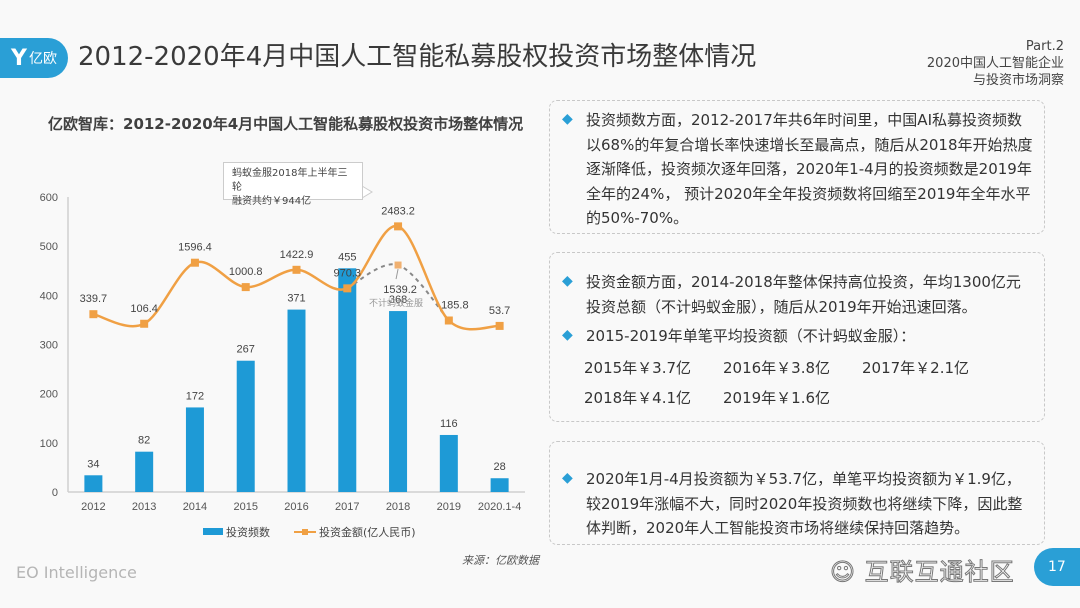 This screenshot has height=608, width=1080. Describe the element at coordinates (296, 507) in the screenshot. I see `x-tick-label: 2016` at that location.